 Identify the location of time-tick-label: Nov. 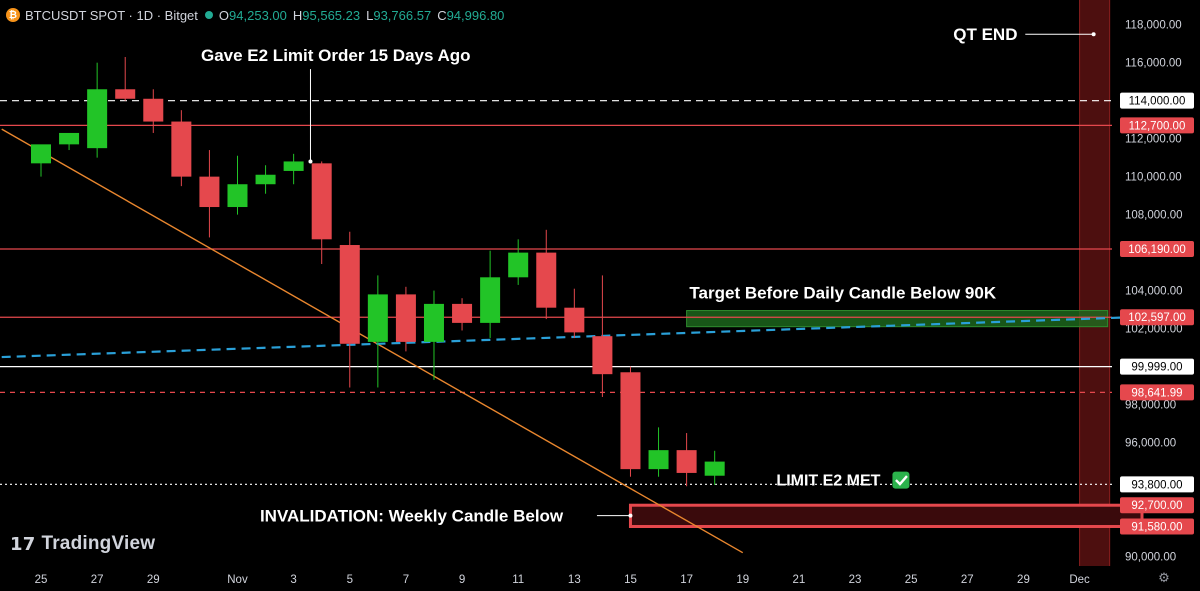
(237, 580).